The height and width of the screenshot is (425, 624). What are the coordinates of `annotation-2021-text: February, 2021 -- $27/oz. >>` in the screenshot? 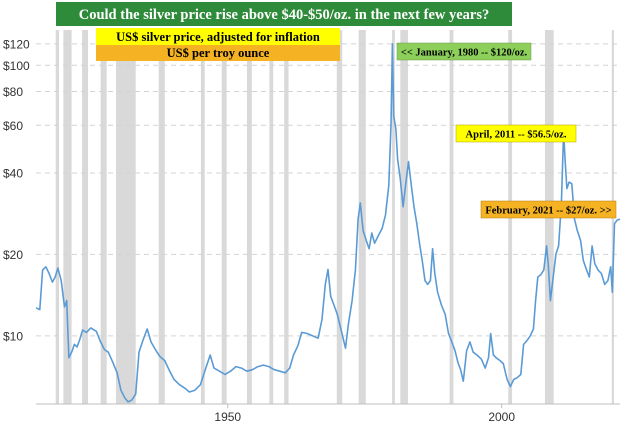 It's located at (548, 211).